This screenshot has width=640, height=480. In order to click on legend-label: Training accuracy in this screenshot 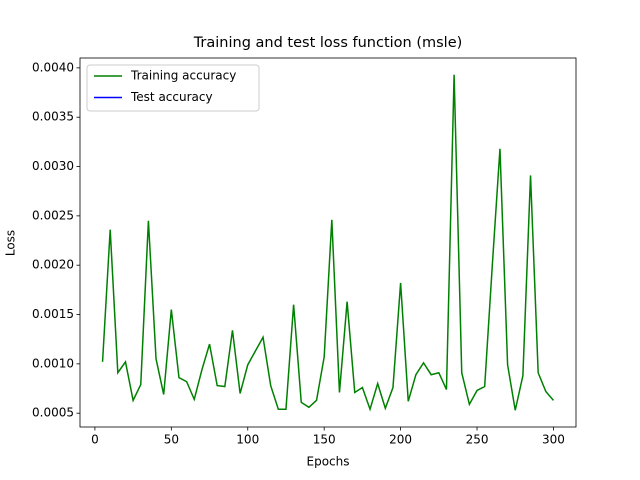, I will do `click(183, 76)`.